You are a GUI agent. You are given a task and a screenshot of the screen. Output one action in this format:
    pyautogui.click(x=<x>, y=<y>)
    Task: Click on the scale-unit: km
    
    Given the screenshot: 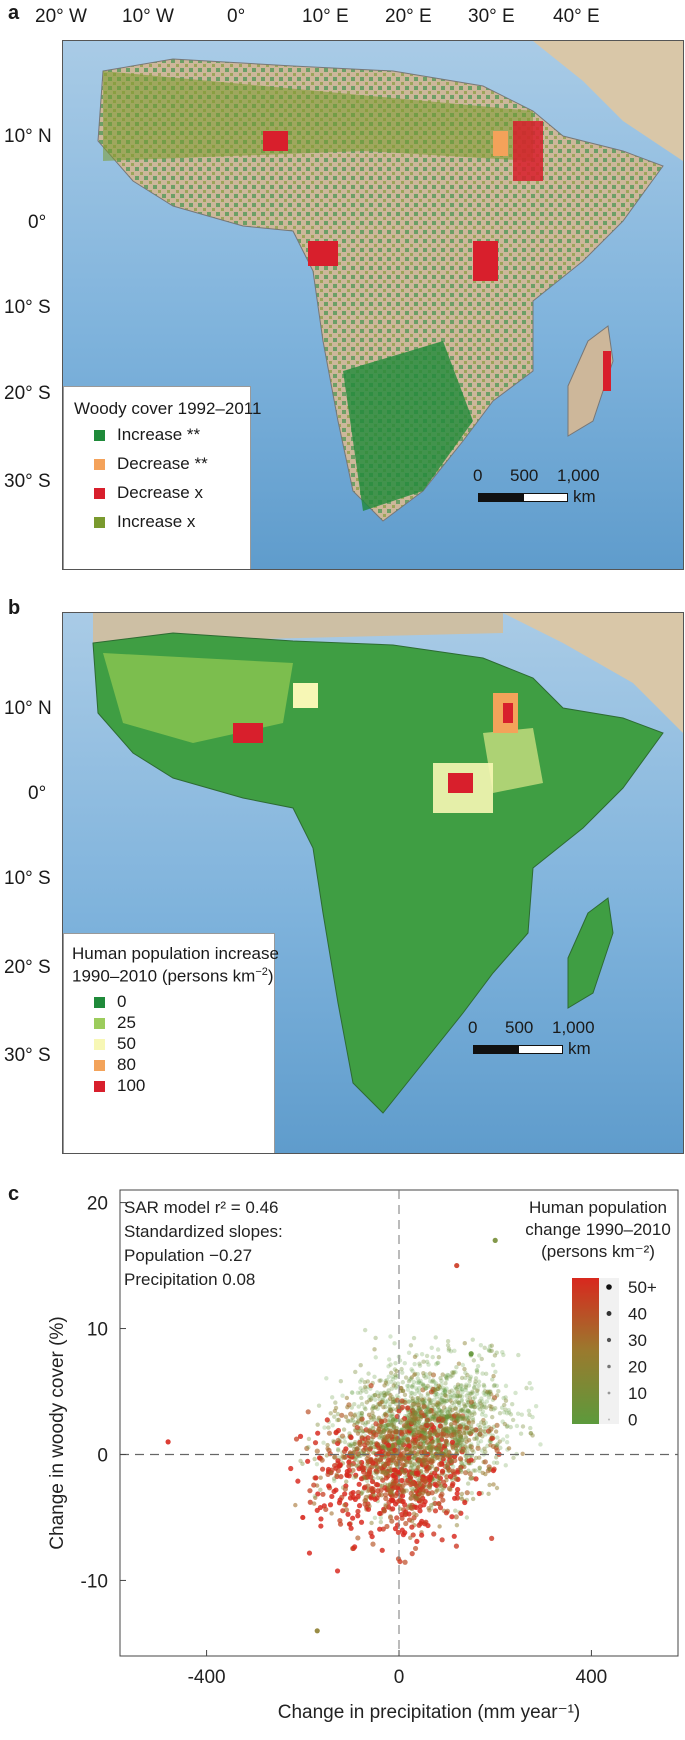 What is the action you would take?
    pyautogui.click(x=584, y=496)
    